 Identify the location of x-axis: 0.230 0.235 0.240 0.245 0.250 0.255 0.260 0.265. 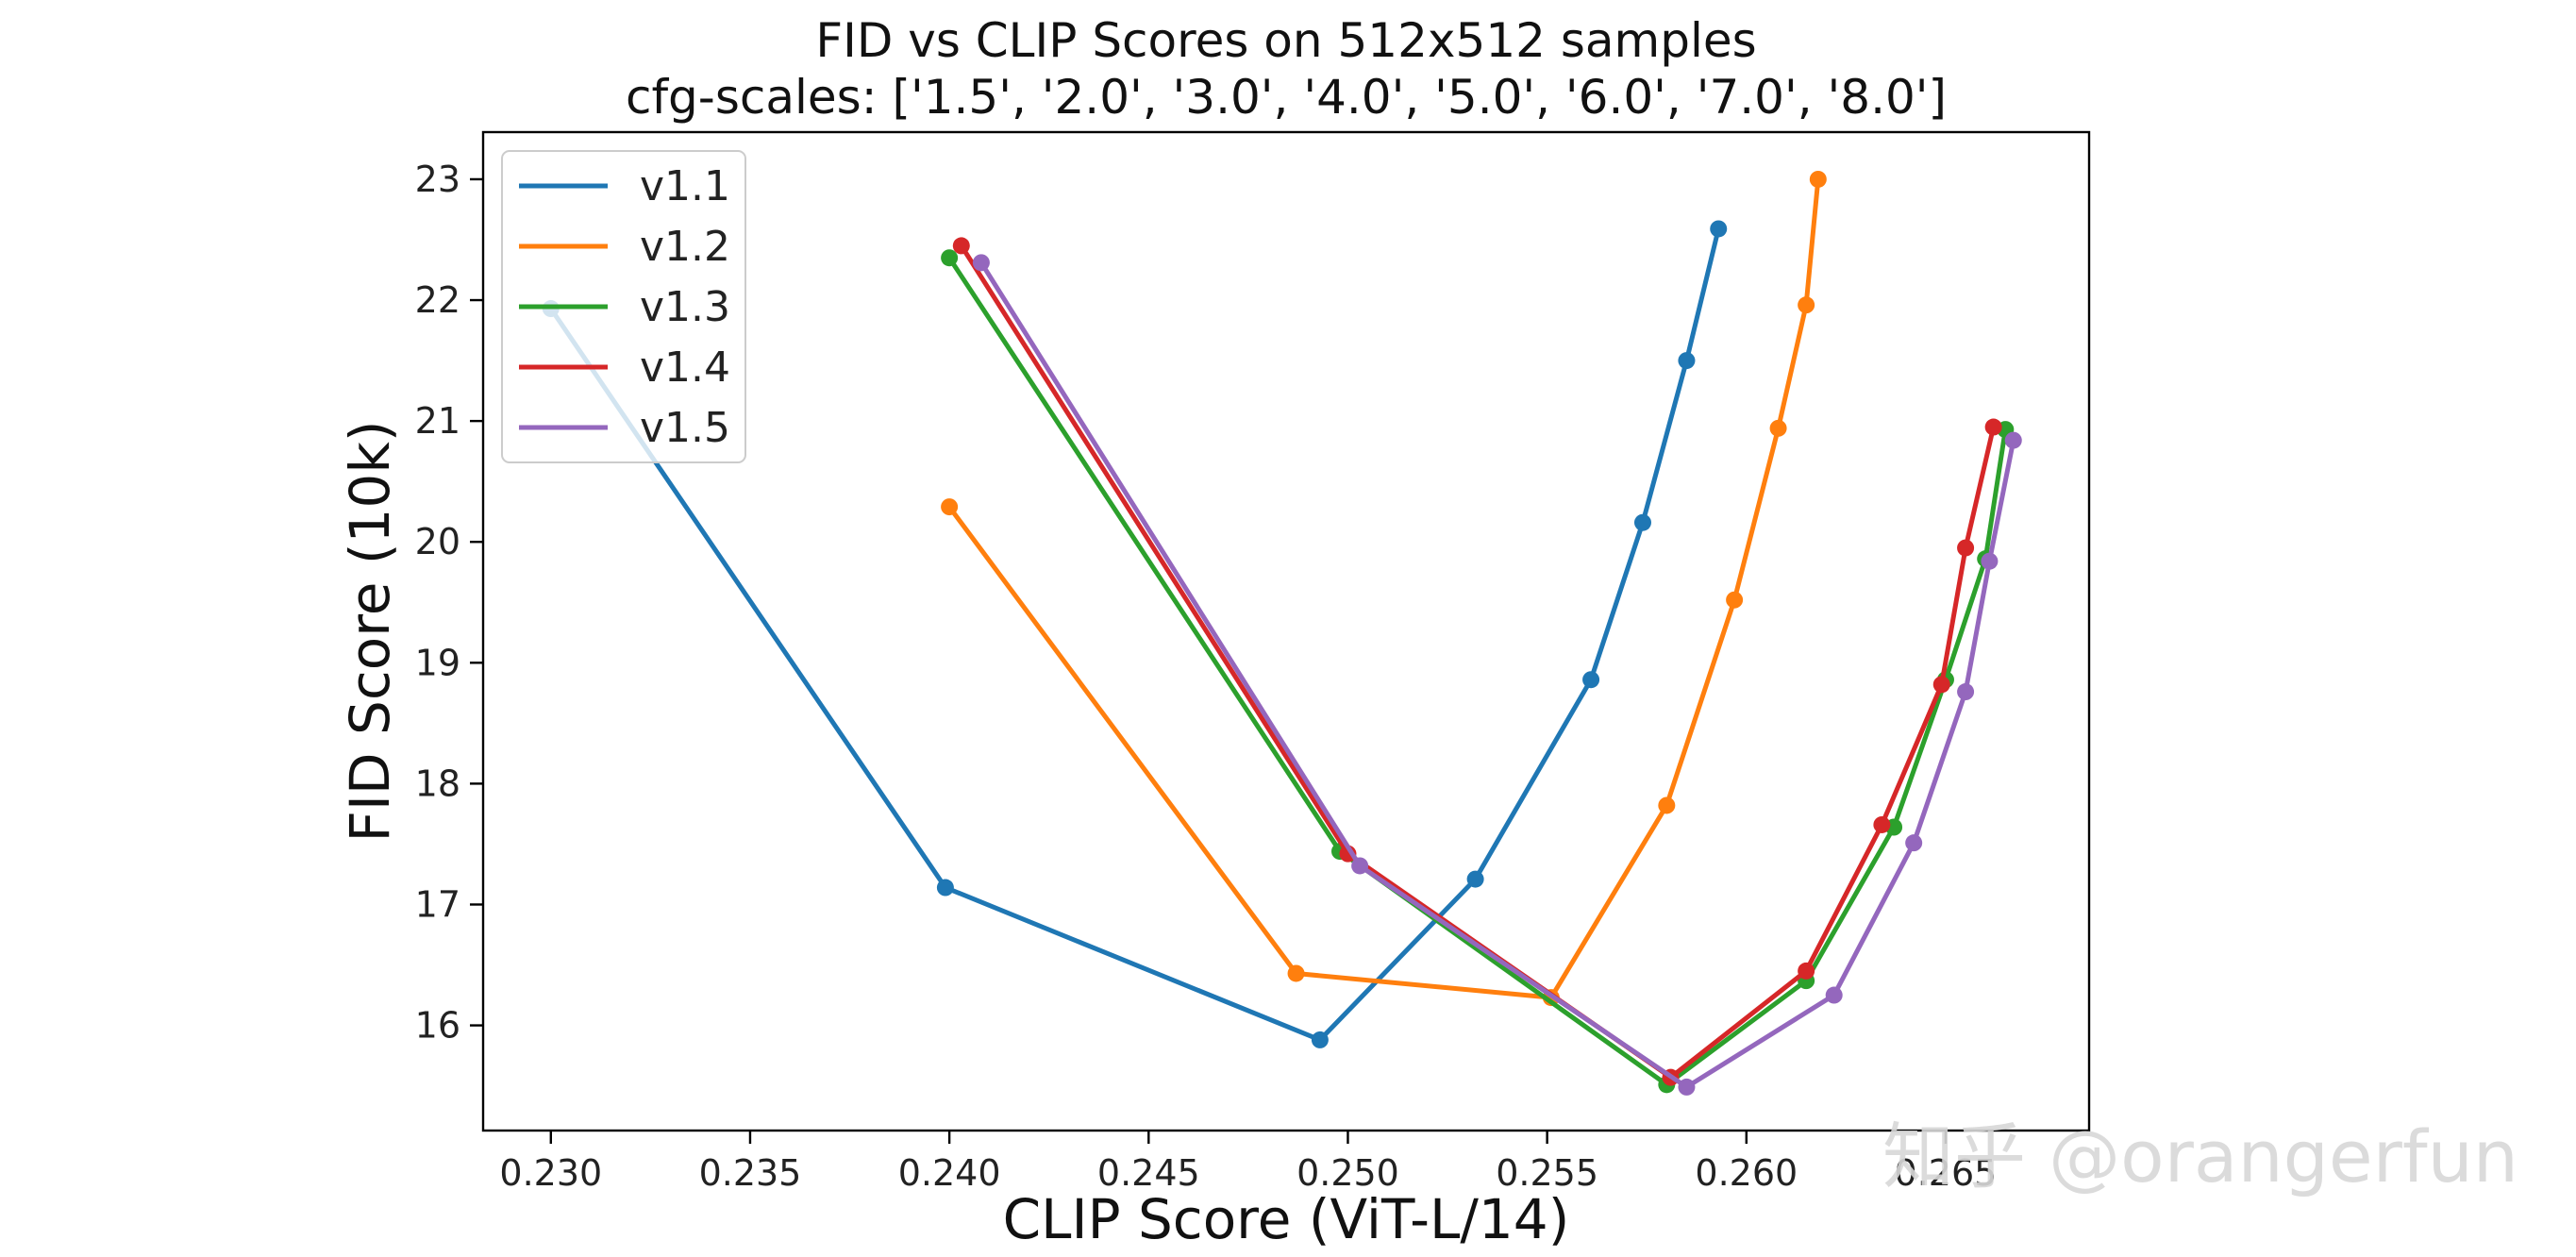
(1248, 1162).